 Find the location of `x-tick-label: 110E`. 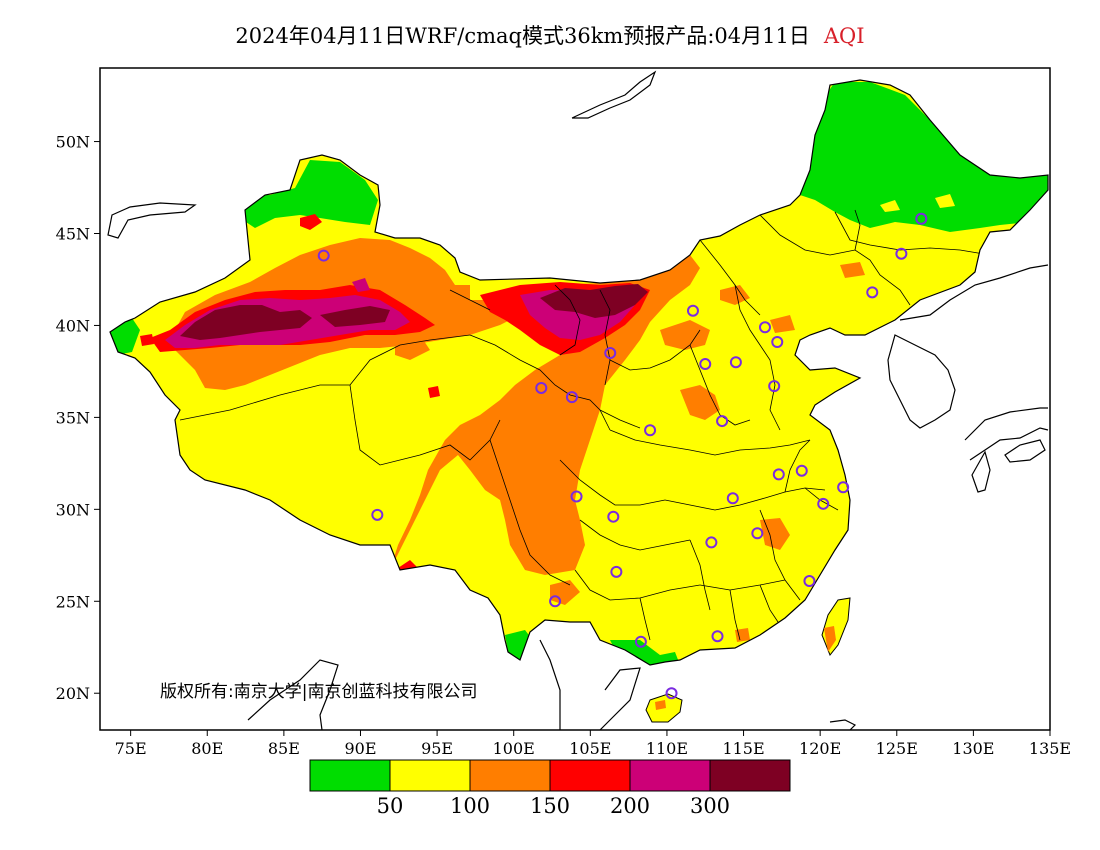

x-tick-label: 110E is located at coordinates (667, 748).